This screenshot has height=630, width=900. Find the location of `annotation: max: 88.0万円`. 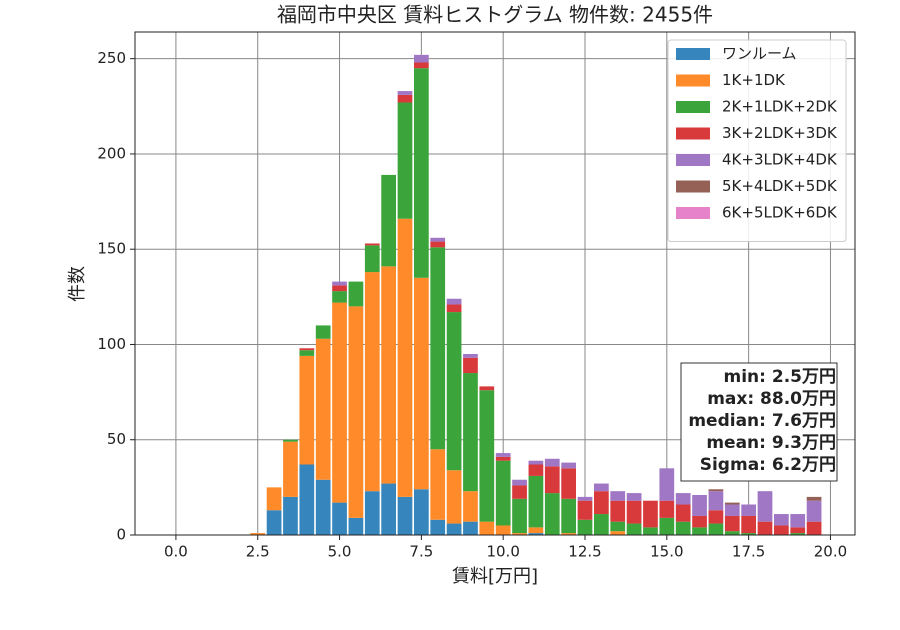

annotation: max: 88.0万円 is located at coordinates (771, 399).